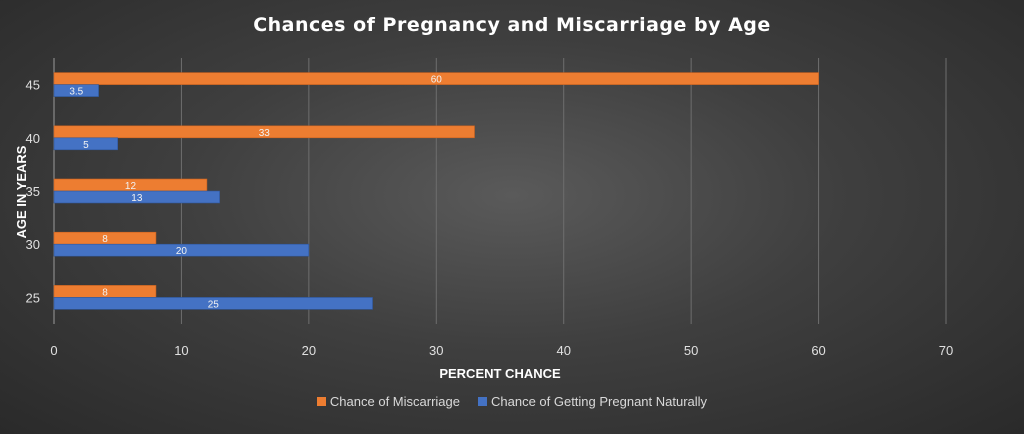  Describe the element at coordinates (33, 191) in the screenshot. I see `y-tick-label-35: 35` at that location.